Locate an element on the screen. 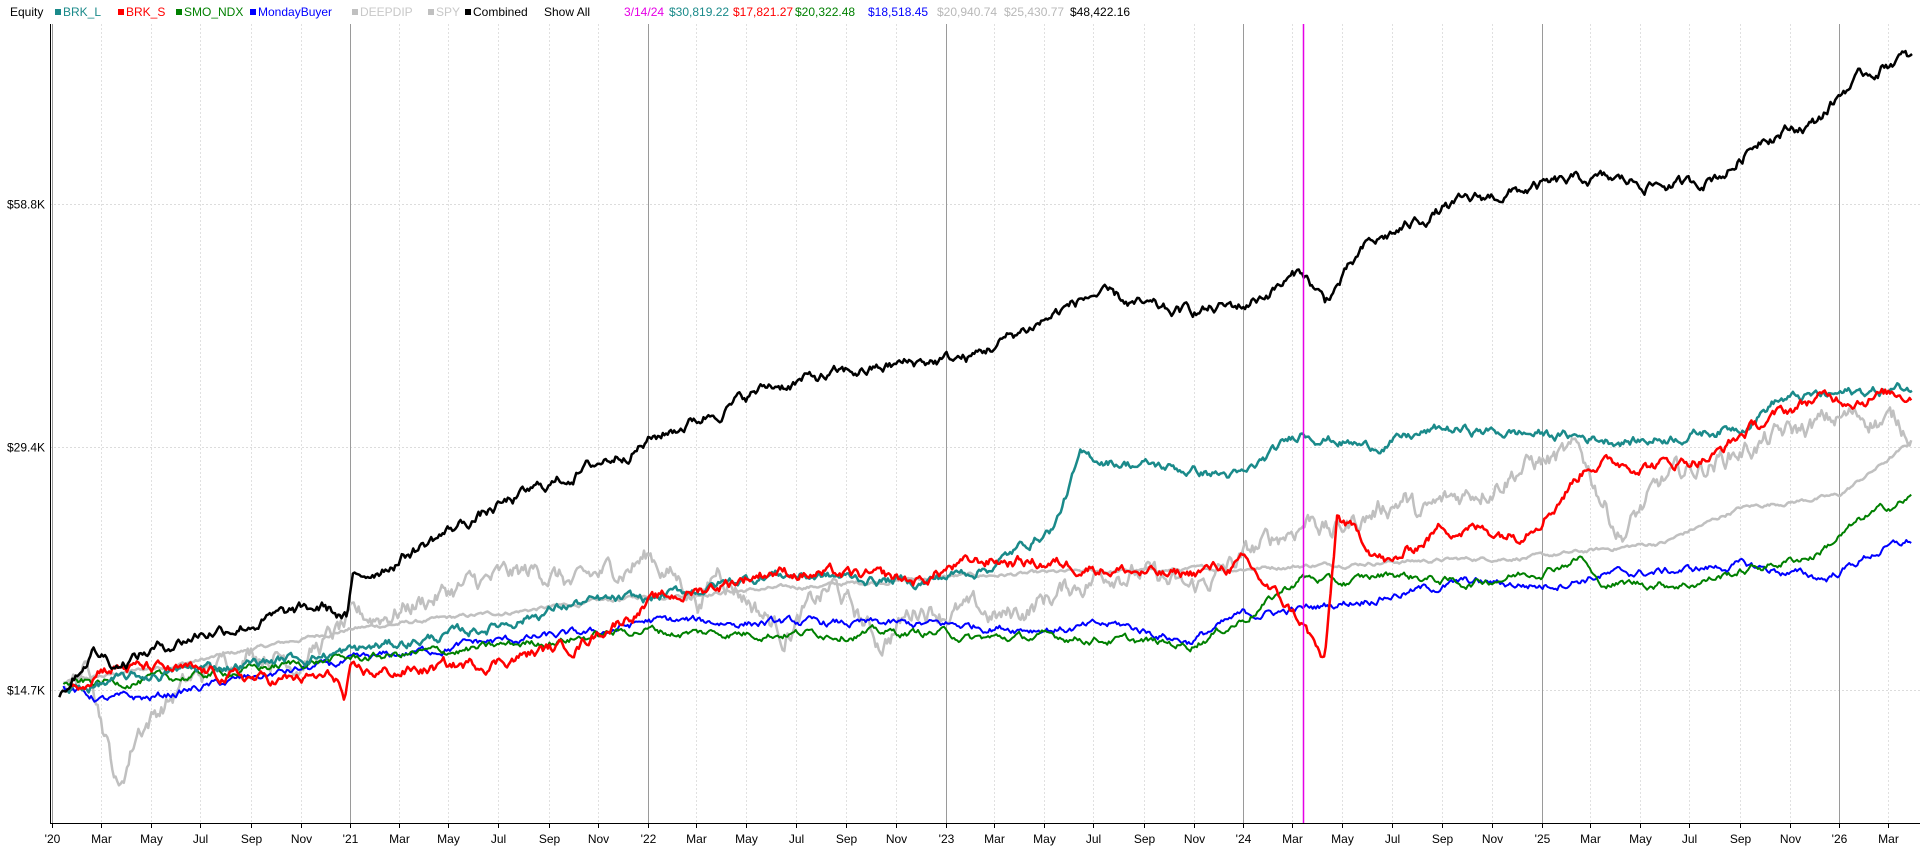 This screenshot has height=859, width=1920. show-all-button: Show All is located at coordinates (567, 12).